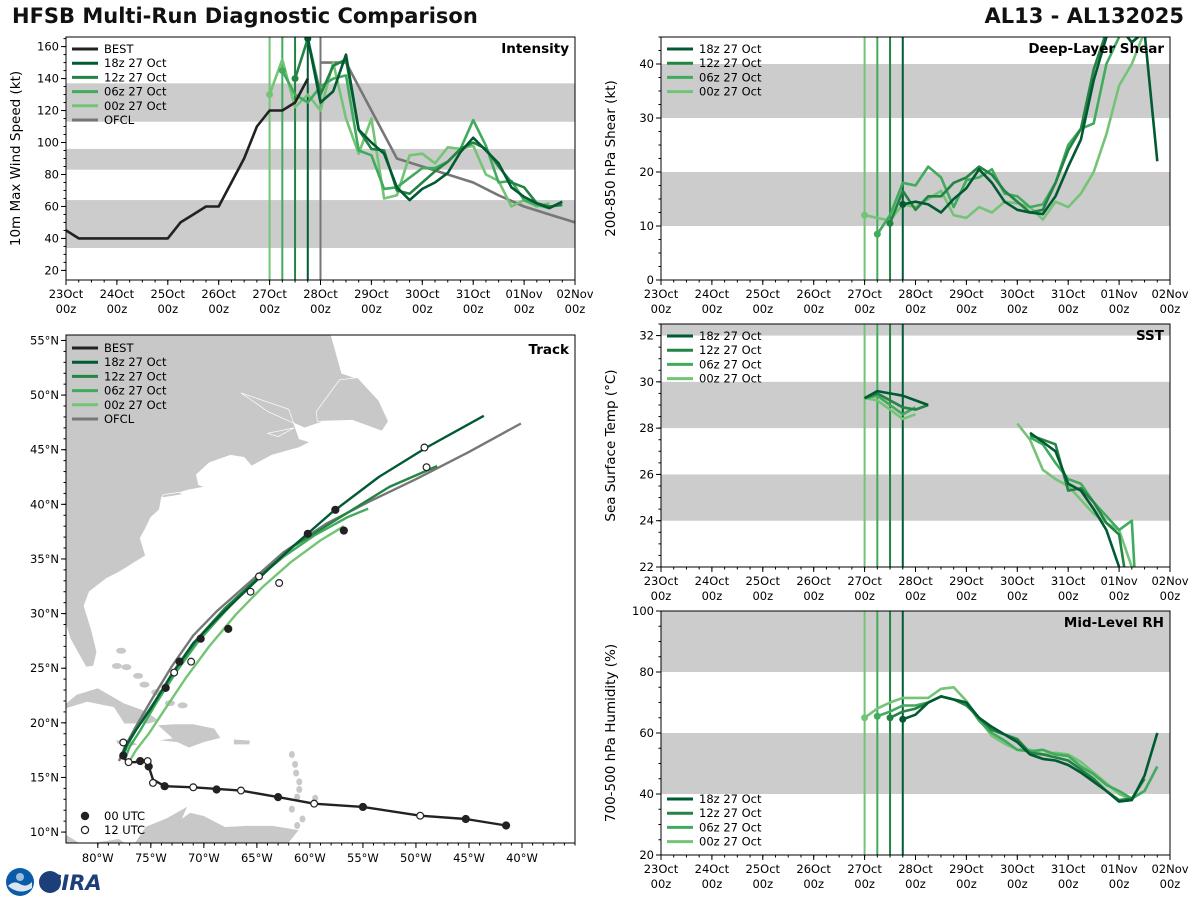 The height and width of the screenshot is (902, 1200). What do you see at coordinates (574, 294) in the screenshot?
I see `intensity-xtick-label: 02Nov` at bounding box center [574, 294].